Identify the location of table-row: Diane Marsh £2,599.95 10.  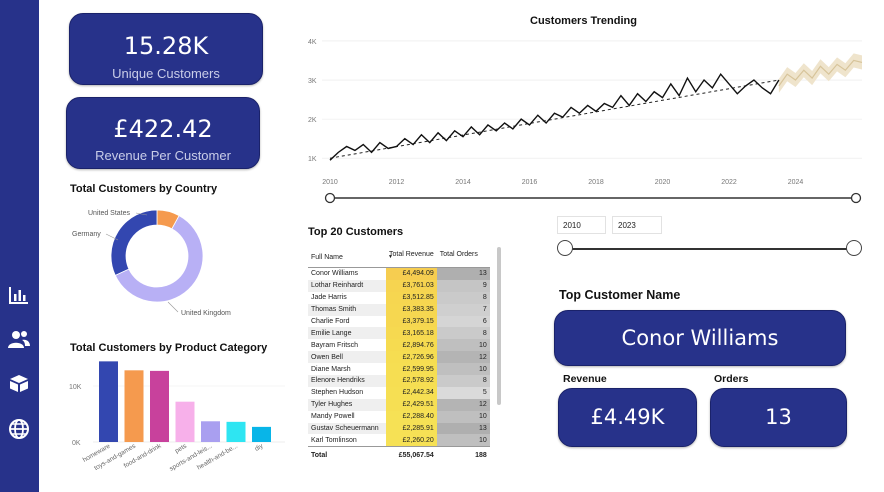
(399, 369).